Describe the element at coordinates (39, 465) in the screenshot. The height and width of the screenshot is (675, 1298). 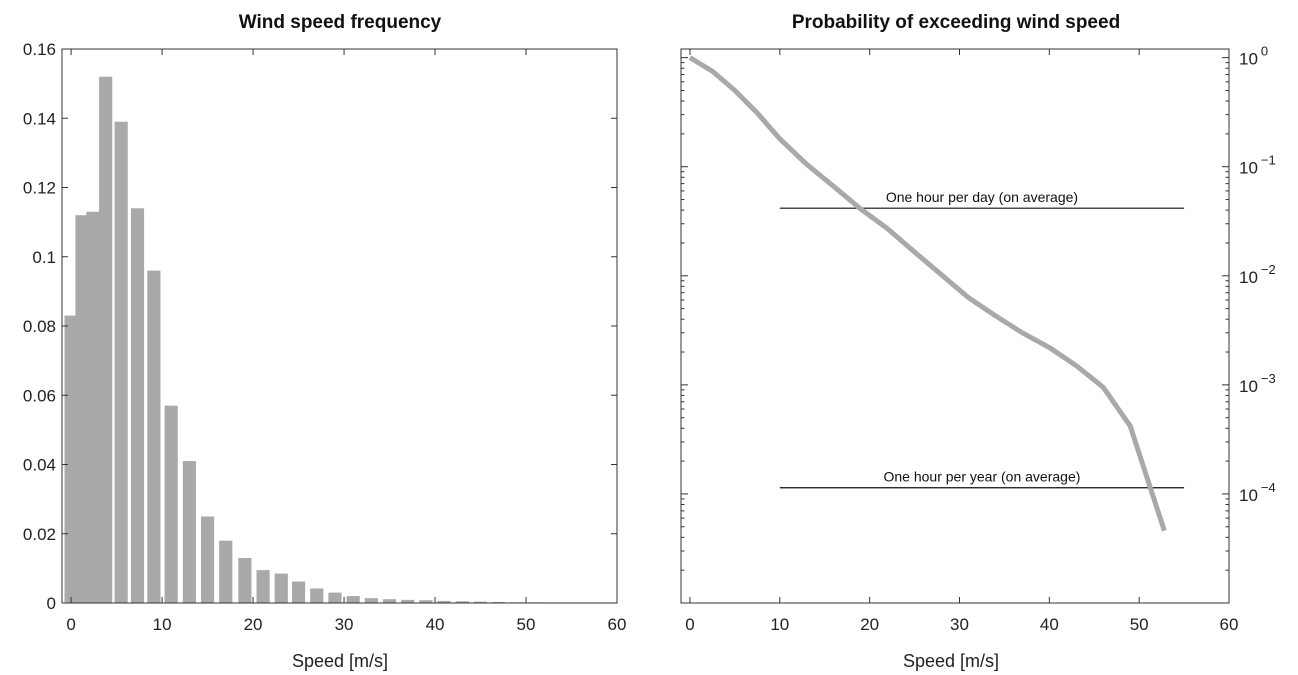
I see `y-tick-label-2: 0.04` at that location.